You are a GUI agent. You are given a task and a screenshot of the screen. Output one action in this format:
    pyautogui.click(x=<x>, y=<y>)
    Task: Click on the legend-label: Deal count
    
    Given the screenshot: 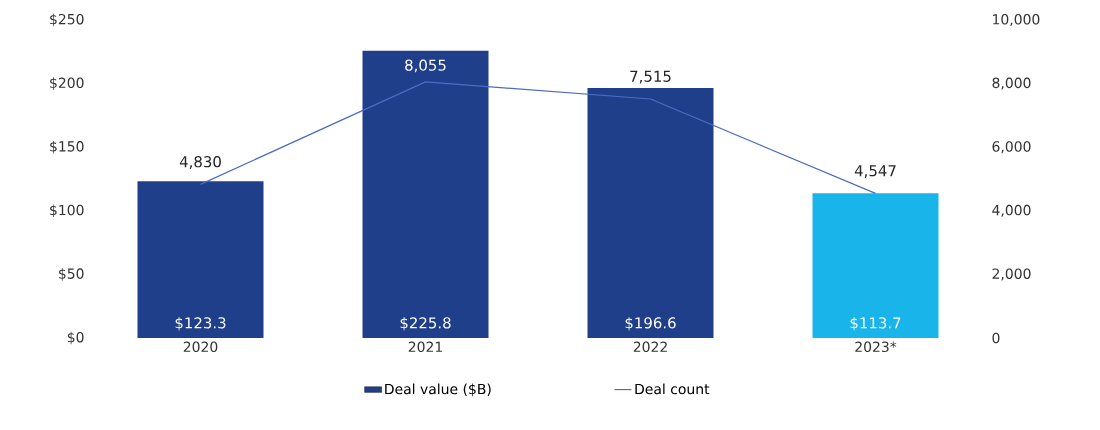 What is the action you would take?
    pyautogui.click(x=672, y=389)
    